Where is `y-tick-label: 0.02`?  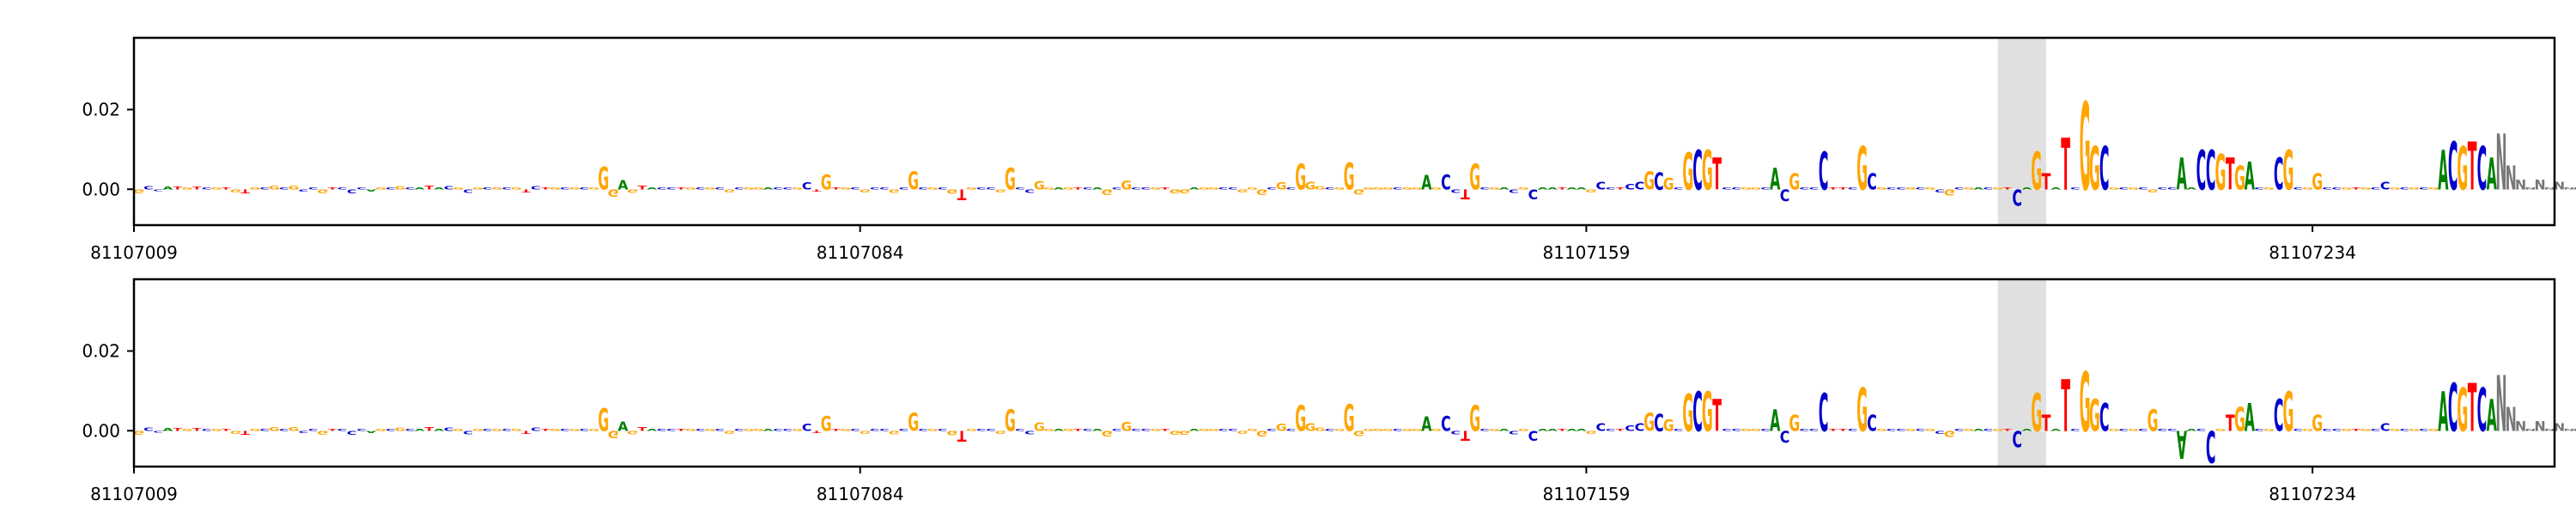 y-tick-label: 0.02 is located at coordinates (101, 109).